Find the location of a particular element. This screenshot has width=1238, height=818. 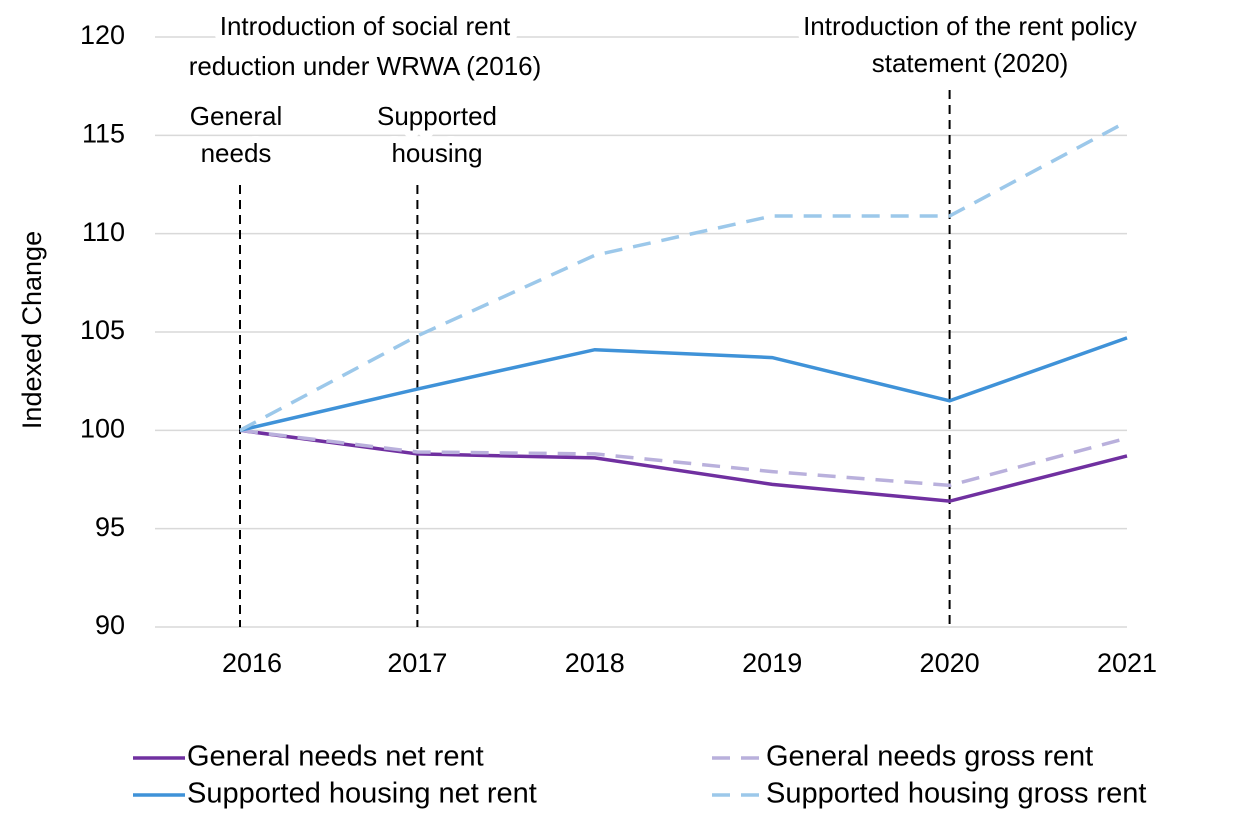

x-tick-label: 2019 is located at coordinates (772, 663).